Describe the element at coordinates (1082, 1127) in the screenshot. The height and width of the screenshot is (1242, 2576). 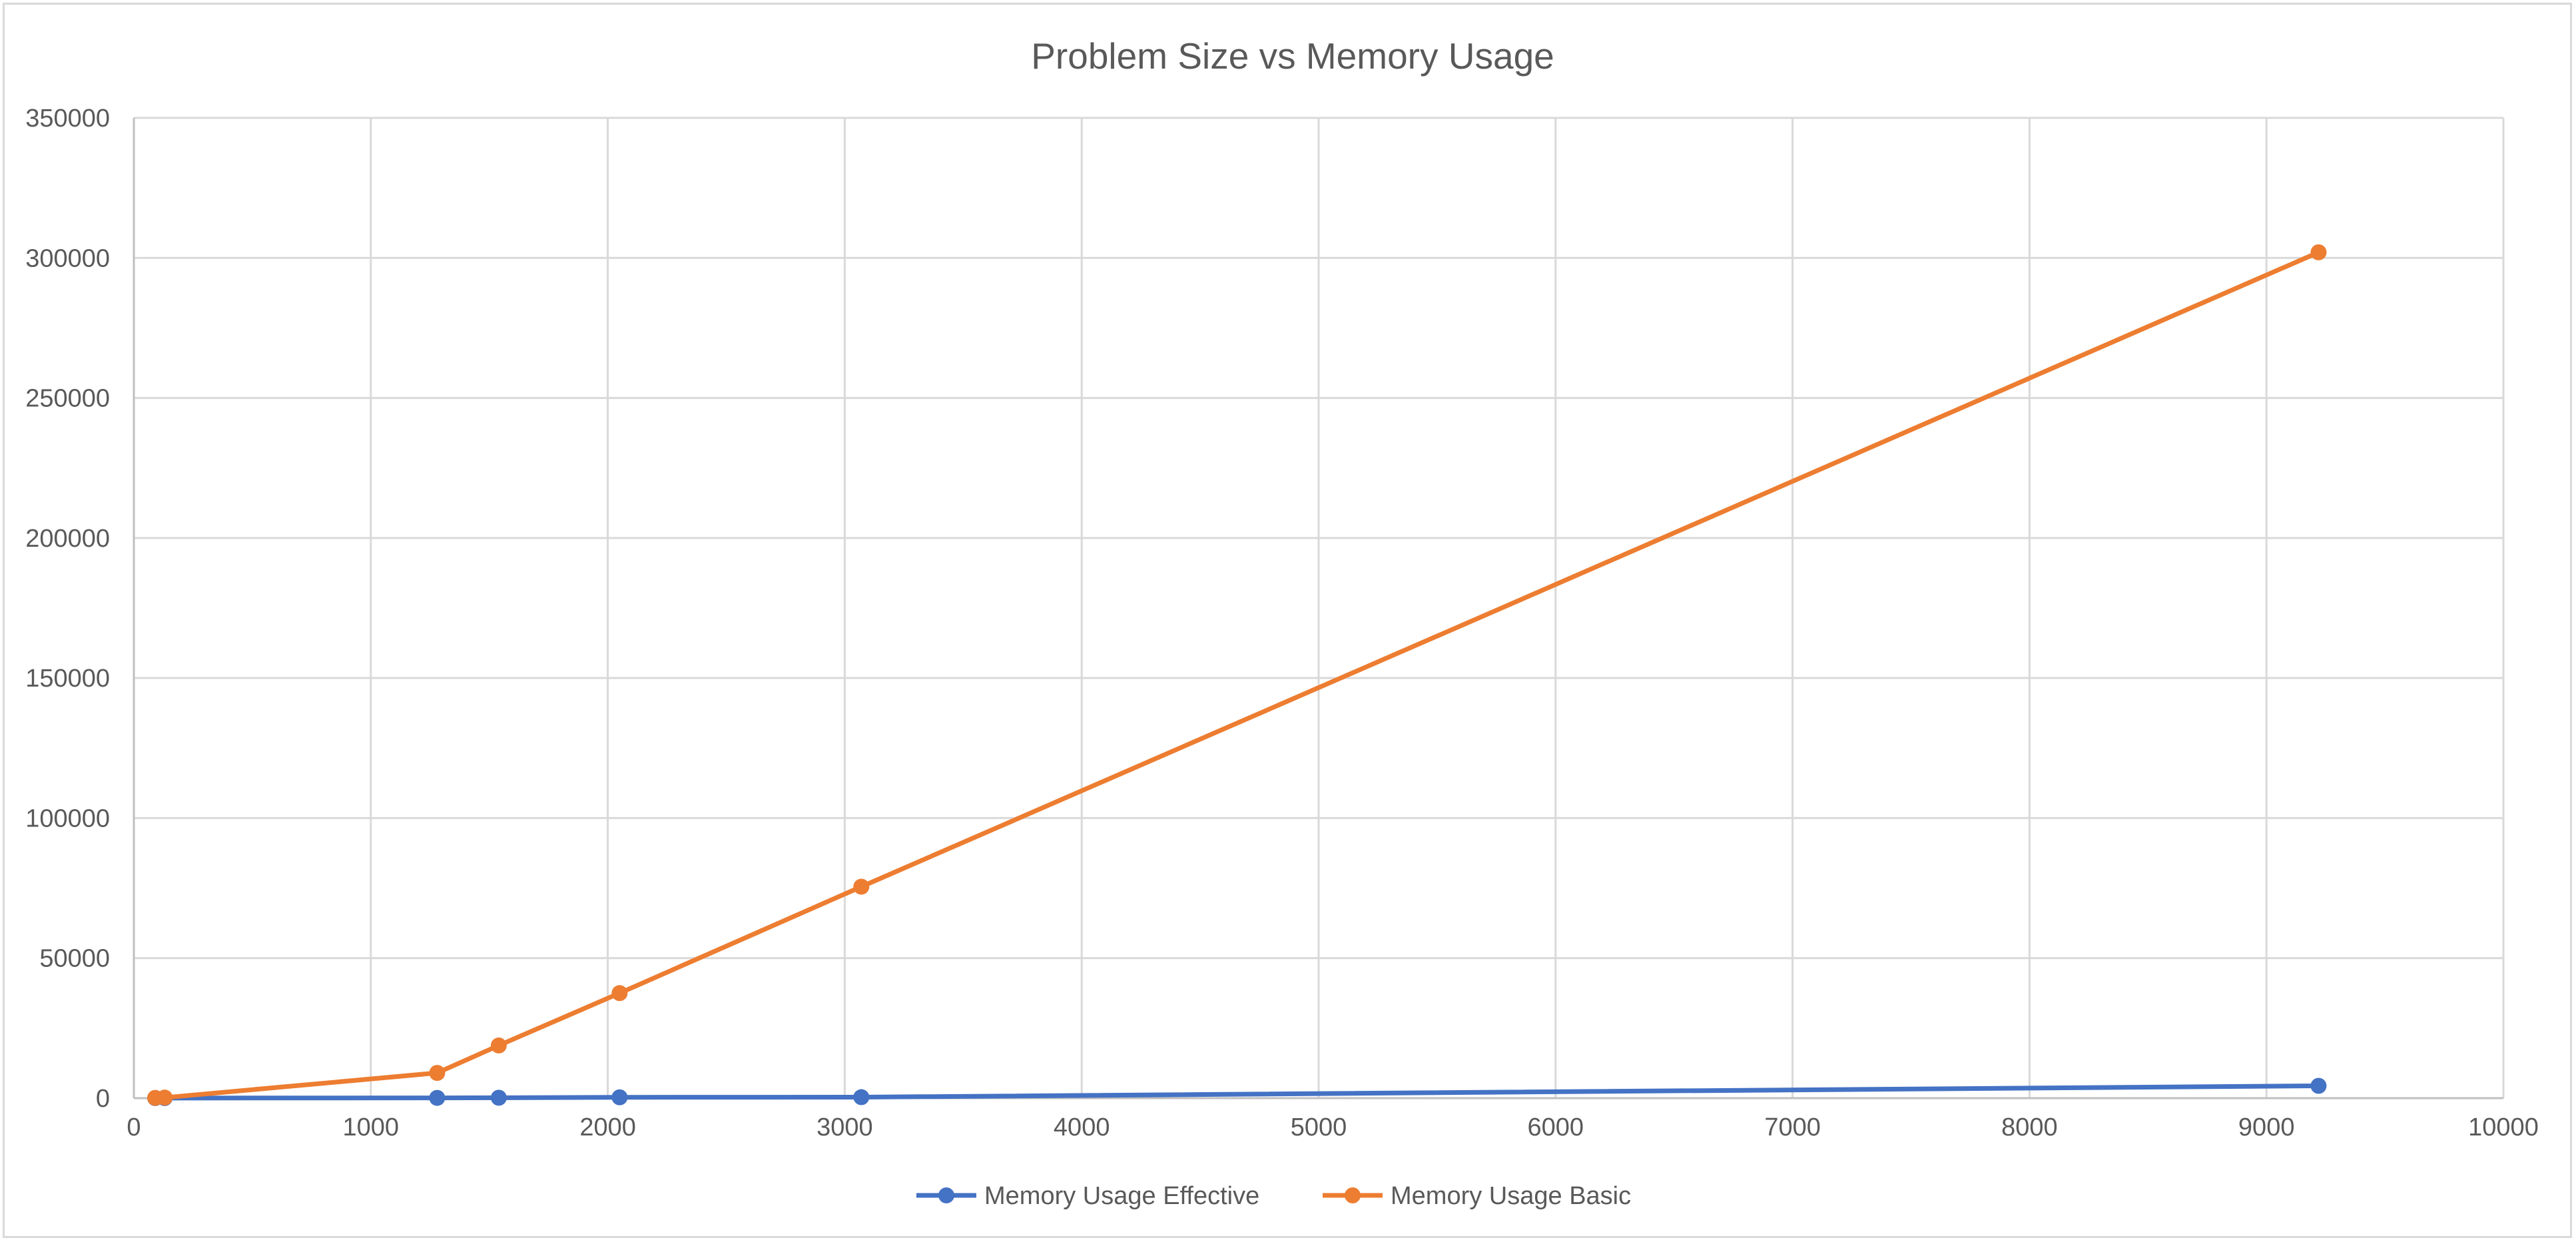
I see `x-tick-label: 4000` at that location.